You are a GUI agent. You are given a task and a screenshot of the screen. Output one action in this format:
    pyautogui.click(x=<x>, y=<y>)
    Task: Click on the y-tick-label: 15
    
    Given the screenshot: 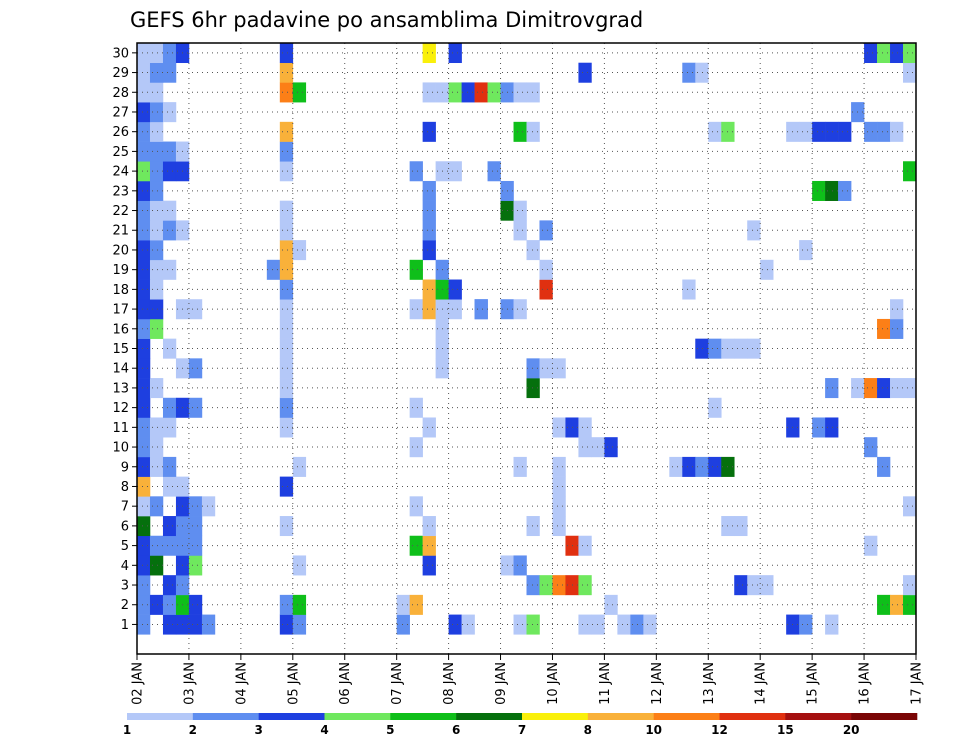 What is the action you would take?
    pyautogui.click(x=120, y=349)
    